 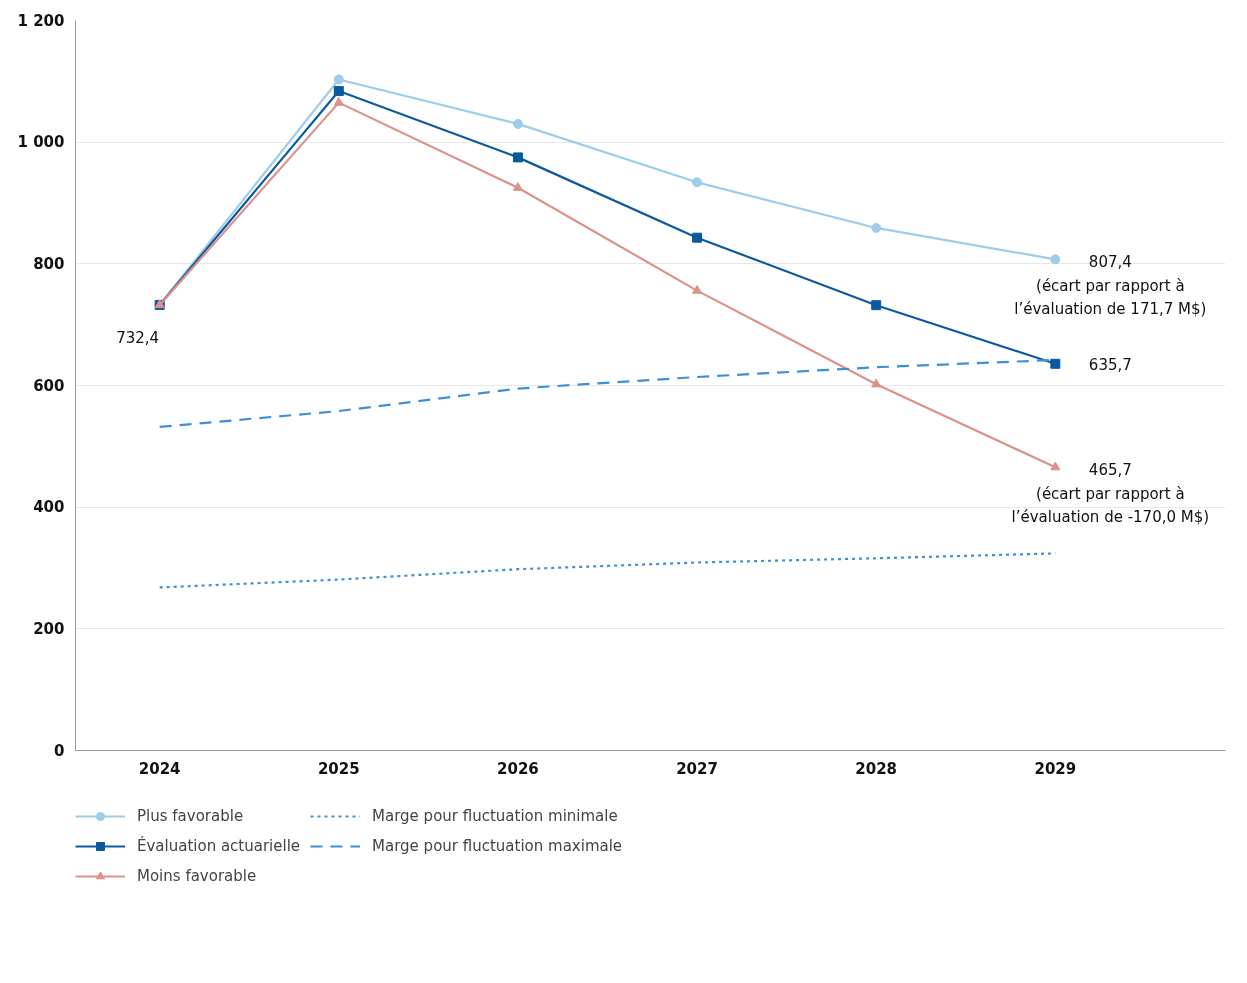 What do you see at coordinates (518, 768) in the screenshot?
I see `x-tick-label: 2026` at bounding box center [518, 768].